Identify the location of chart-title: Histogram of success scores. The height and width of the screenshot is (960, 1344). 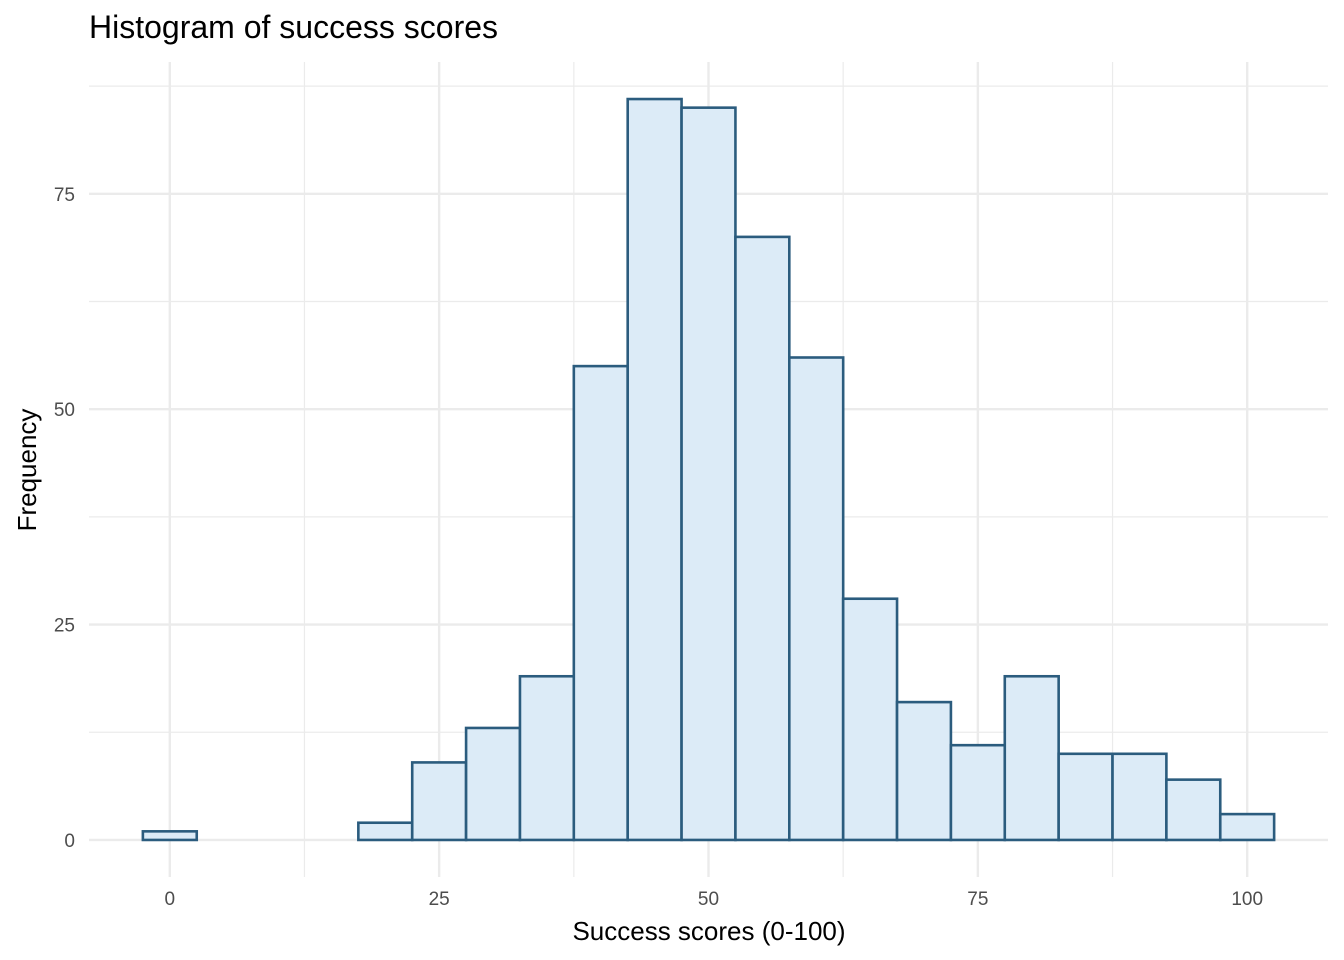
(293, 27).